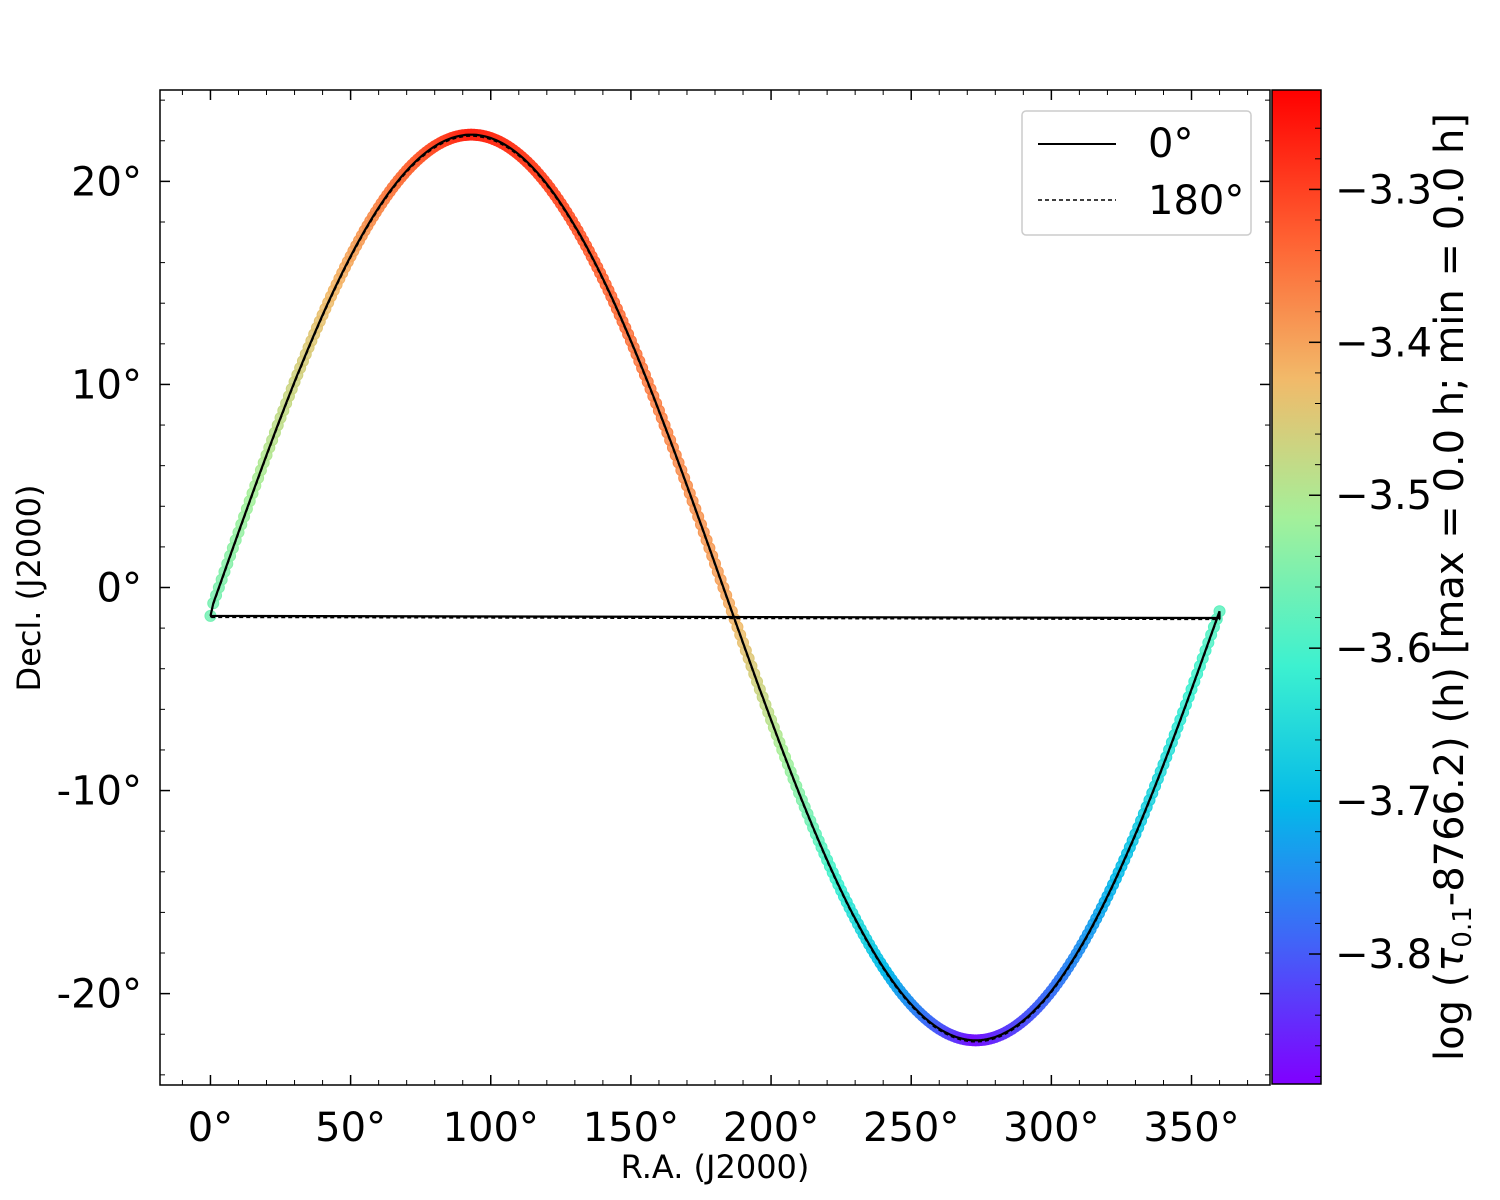  Describe the element at coordinates (1051, 1128) in the screenshot. I see `x-tick-label: 300°` at that location.